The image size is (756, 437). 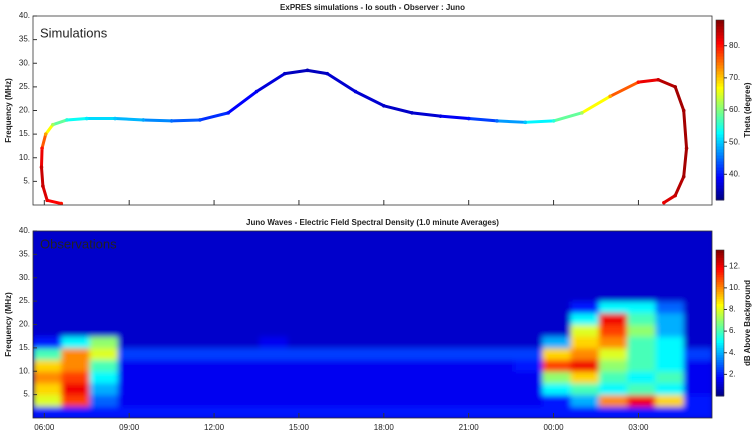 What do you see at coordinates (384, 427) in the screenshot?
I see `x-tick-label: 18:00` at bounding box center [384, 427].